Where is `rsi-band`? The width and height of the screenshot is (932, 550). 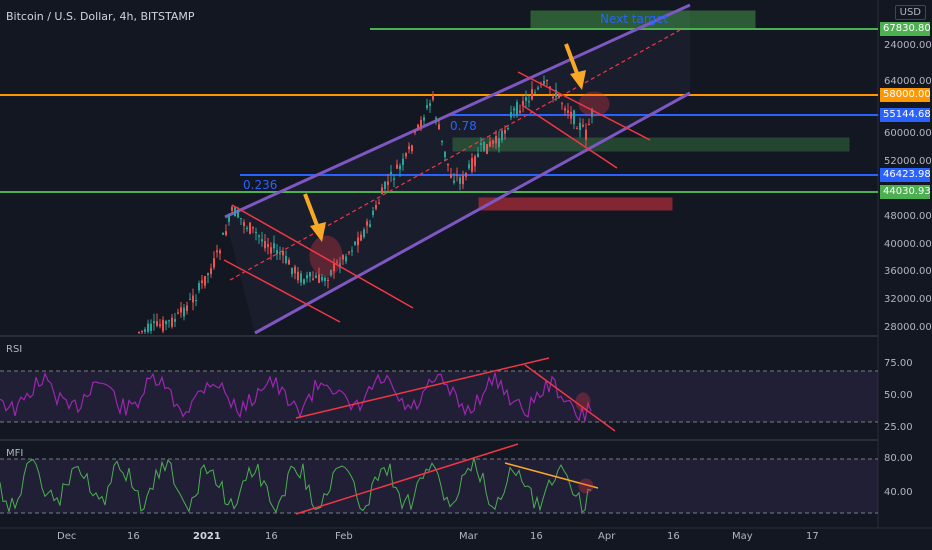
rsi-band is located at coordinates (439, 396).